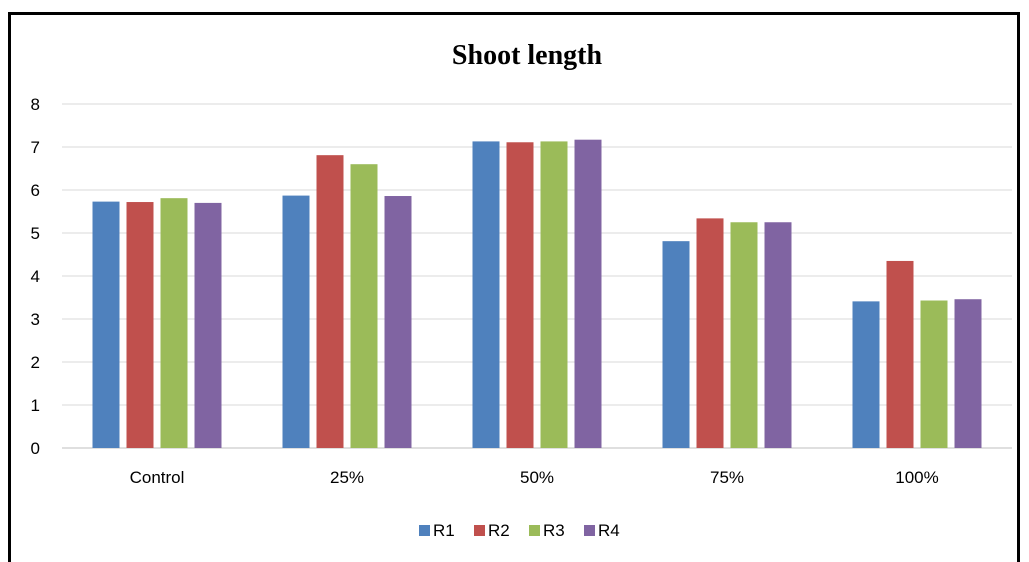  I want to click on x-tick-label: 75%, so click(727, 477).